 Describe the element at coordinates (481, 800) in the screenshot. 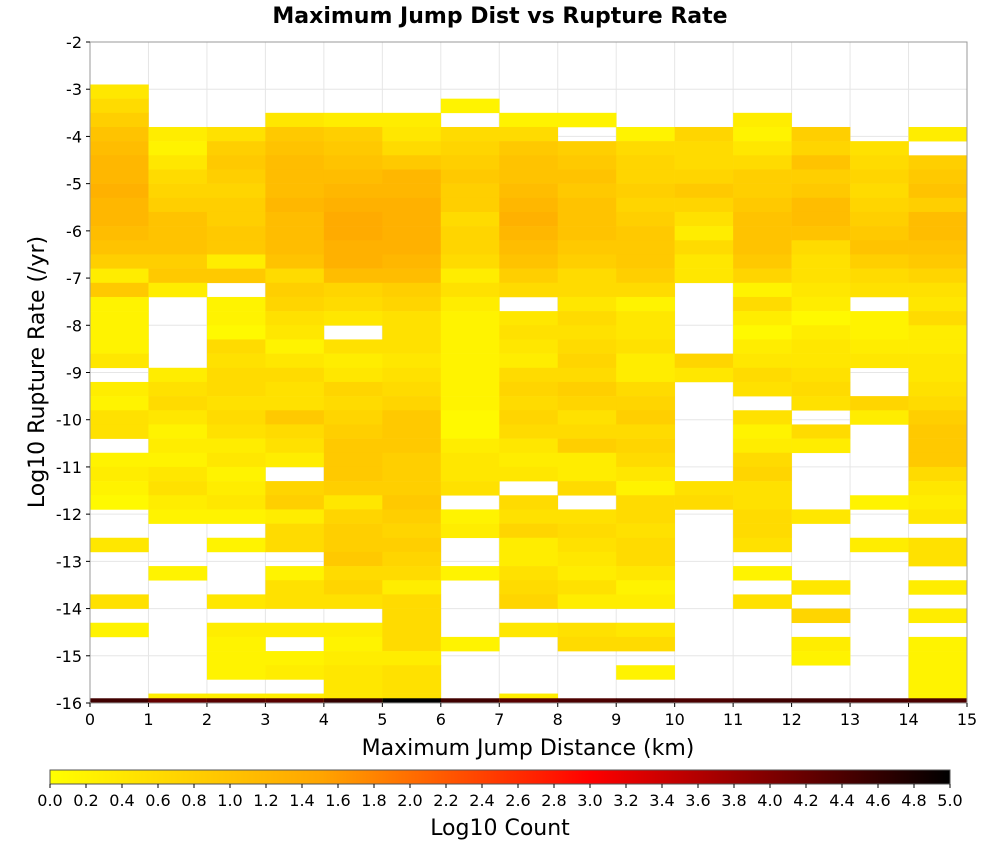

I see `colorbar-tick-label: 2.4` at that location.